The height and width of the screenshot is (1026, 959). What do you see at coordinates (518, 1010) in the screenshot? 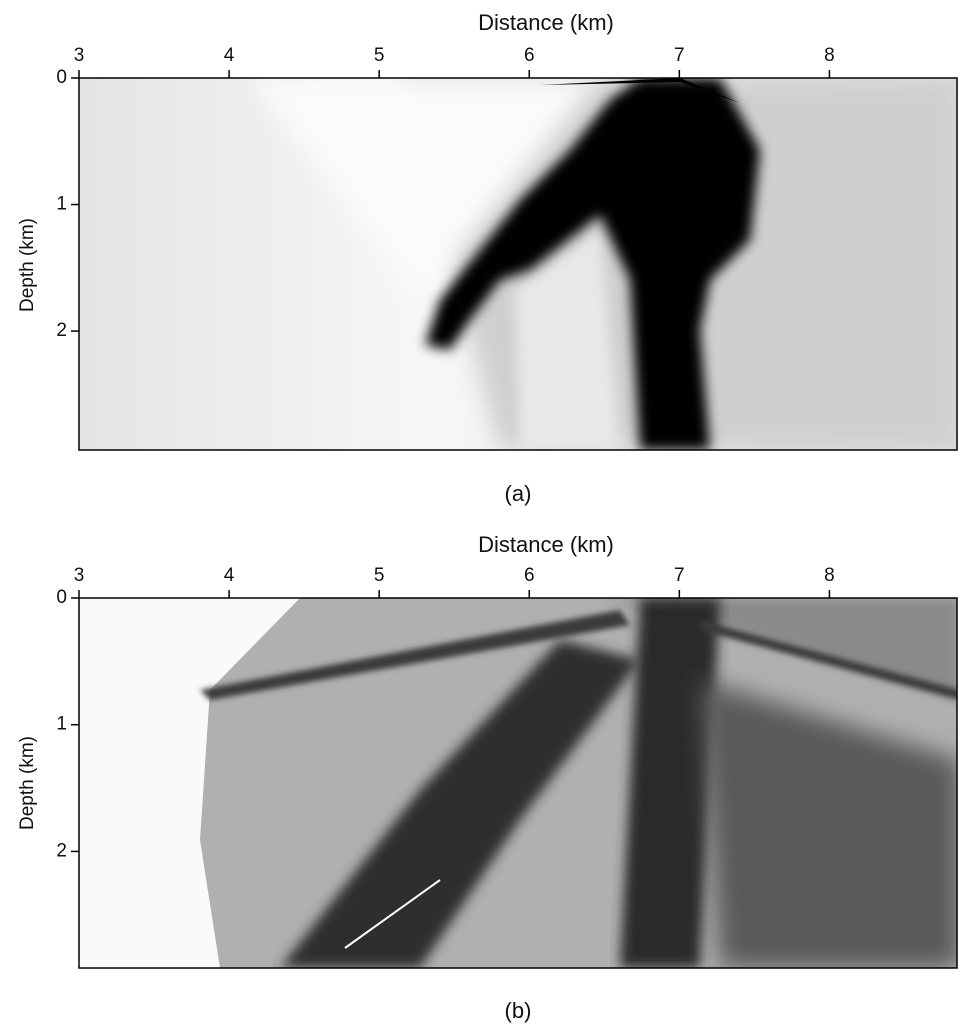
I see `caption: (b)` at bounding box center [518, 1010].